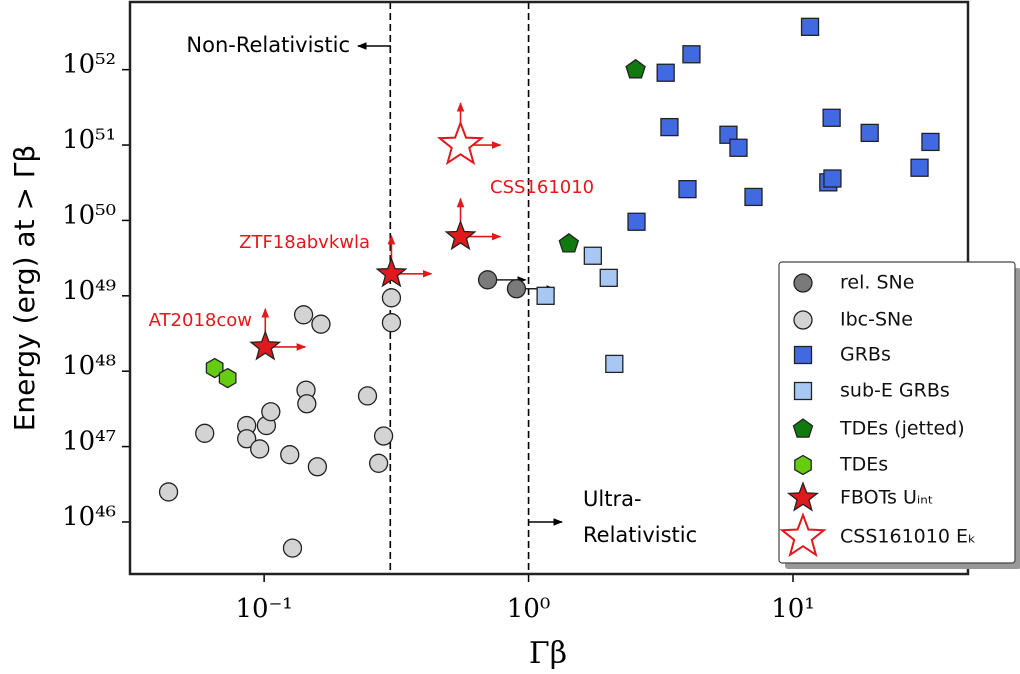  What do you see at coordinates (640, 535) in the screenshot?
I see `annotation: Relativistic` at bounding box center [640, 535].